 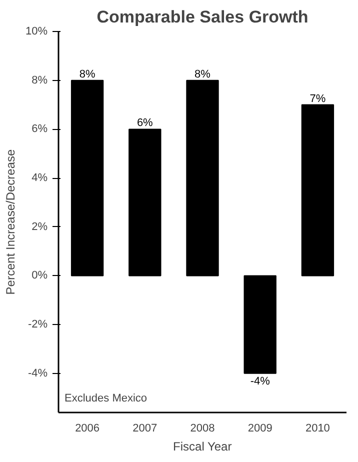 I want to click on y-tick-label: 10%, so click(x=36, y=32).